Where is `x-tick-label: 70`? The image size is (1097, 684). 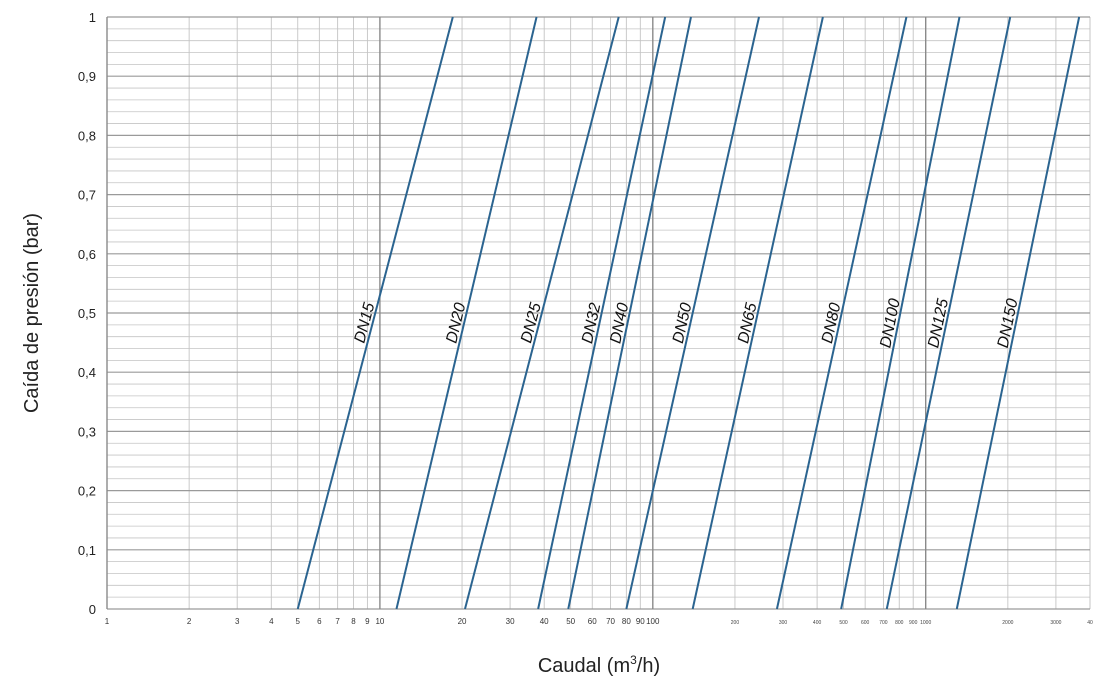 x-tick-label: 70 is located at coordinates (610, 621).